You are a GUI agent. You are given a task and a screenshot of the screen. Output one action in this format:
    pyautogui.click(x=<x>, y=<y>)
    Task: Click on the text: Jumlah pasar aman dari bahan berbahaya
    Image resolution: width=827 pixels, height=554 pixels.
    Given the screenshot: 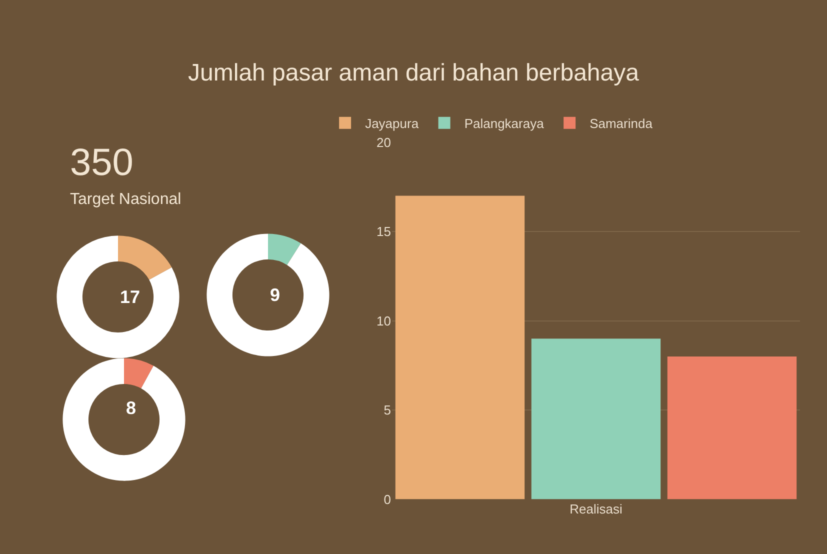 What is the action you would take?
    pyautogui.click(x=414, y=72)
    